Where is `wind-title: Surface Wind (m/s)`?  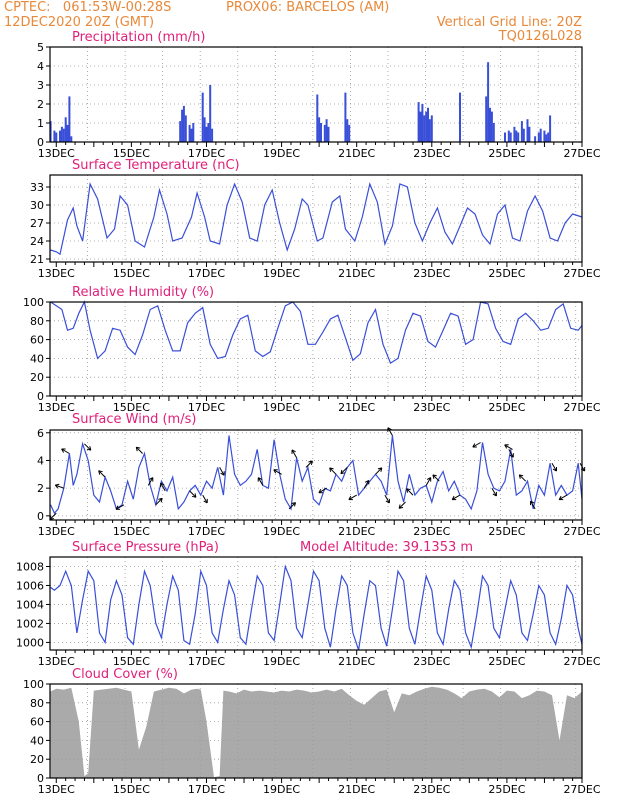
wind-title: Surface Wind (m/s) is located at coordinates (134, 419).